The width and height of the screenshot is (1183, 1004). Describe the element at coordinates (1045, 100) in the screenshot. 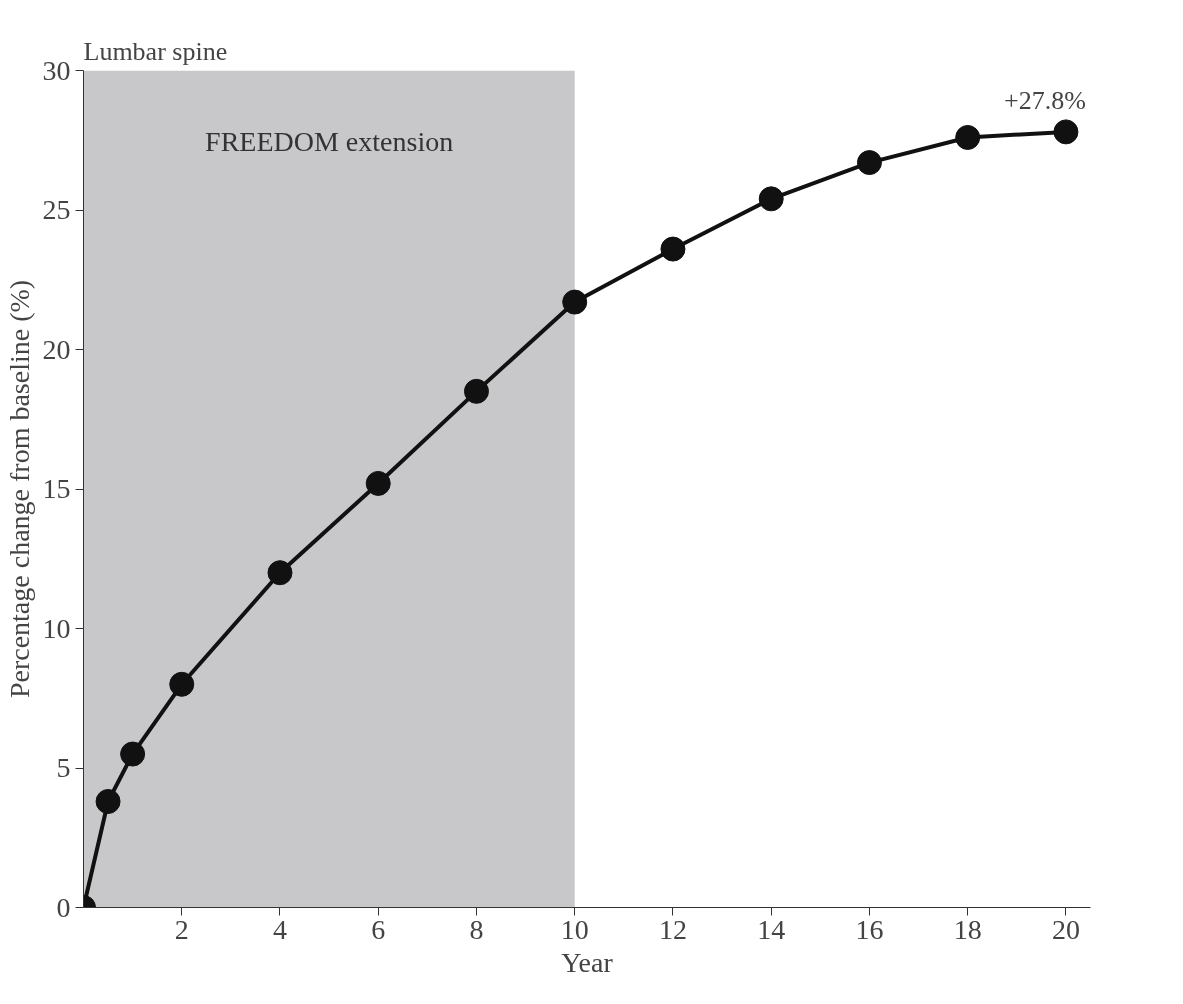

I see `annotation: +27.8%` at that location.